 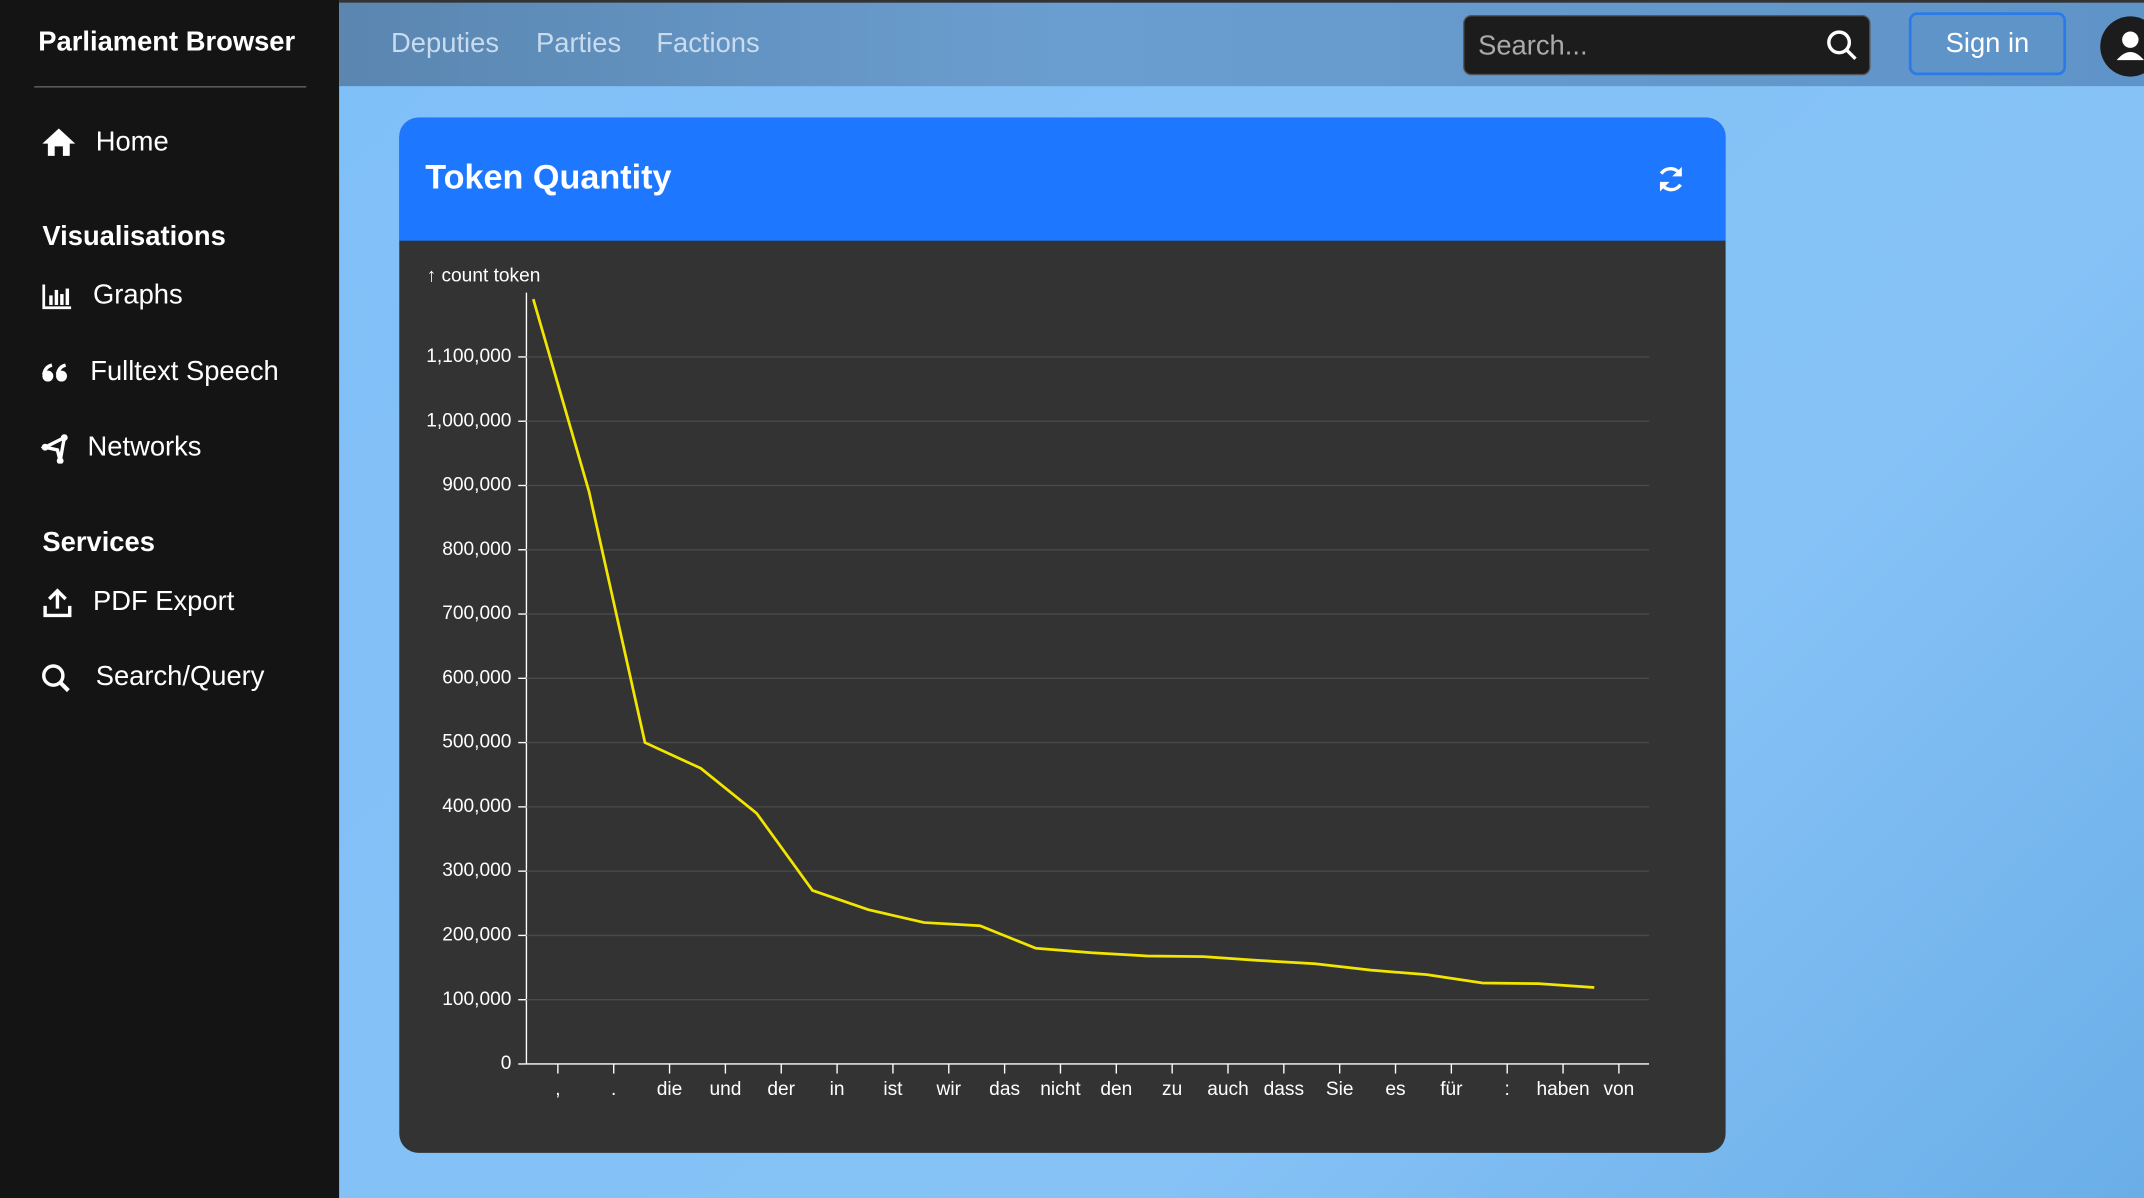 I want to click on nav-label: Graphs, so click(x=137, y=295).